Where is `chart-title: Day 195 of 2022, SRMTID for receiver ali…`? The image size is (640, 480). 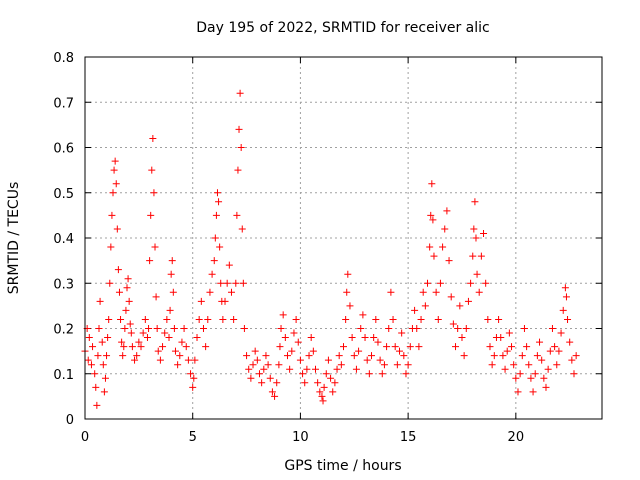 chart-title: Day 195 of 2022, SRMTID for receiver ali… is located at coordinates (342, 28).